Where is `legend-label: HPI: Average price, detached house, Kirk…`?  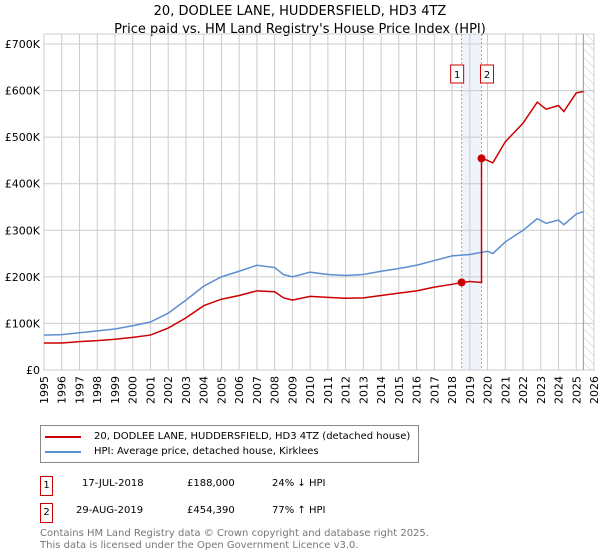
legend-label: HPI: Average price, detached house, Kirk… is located at coordinates (206, 451).